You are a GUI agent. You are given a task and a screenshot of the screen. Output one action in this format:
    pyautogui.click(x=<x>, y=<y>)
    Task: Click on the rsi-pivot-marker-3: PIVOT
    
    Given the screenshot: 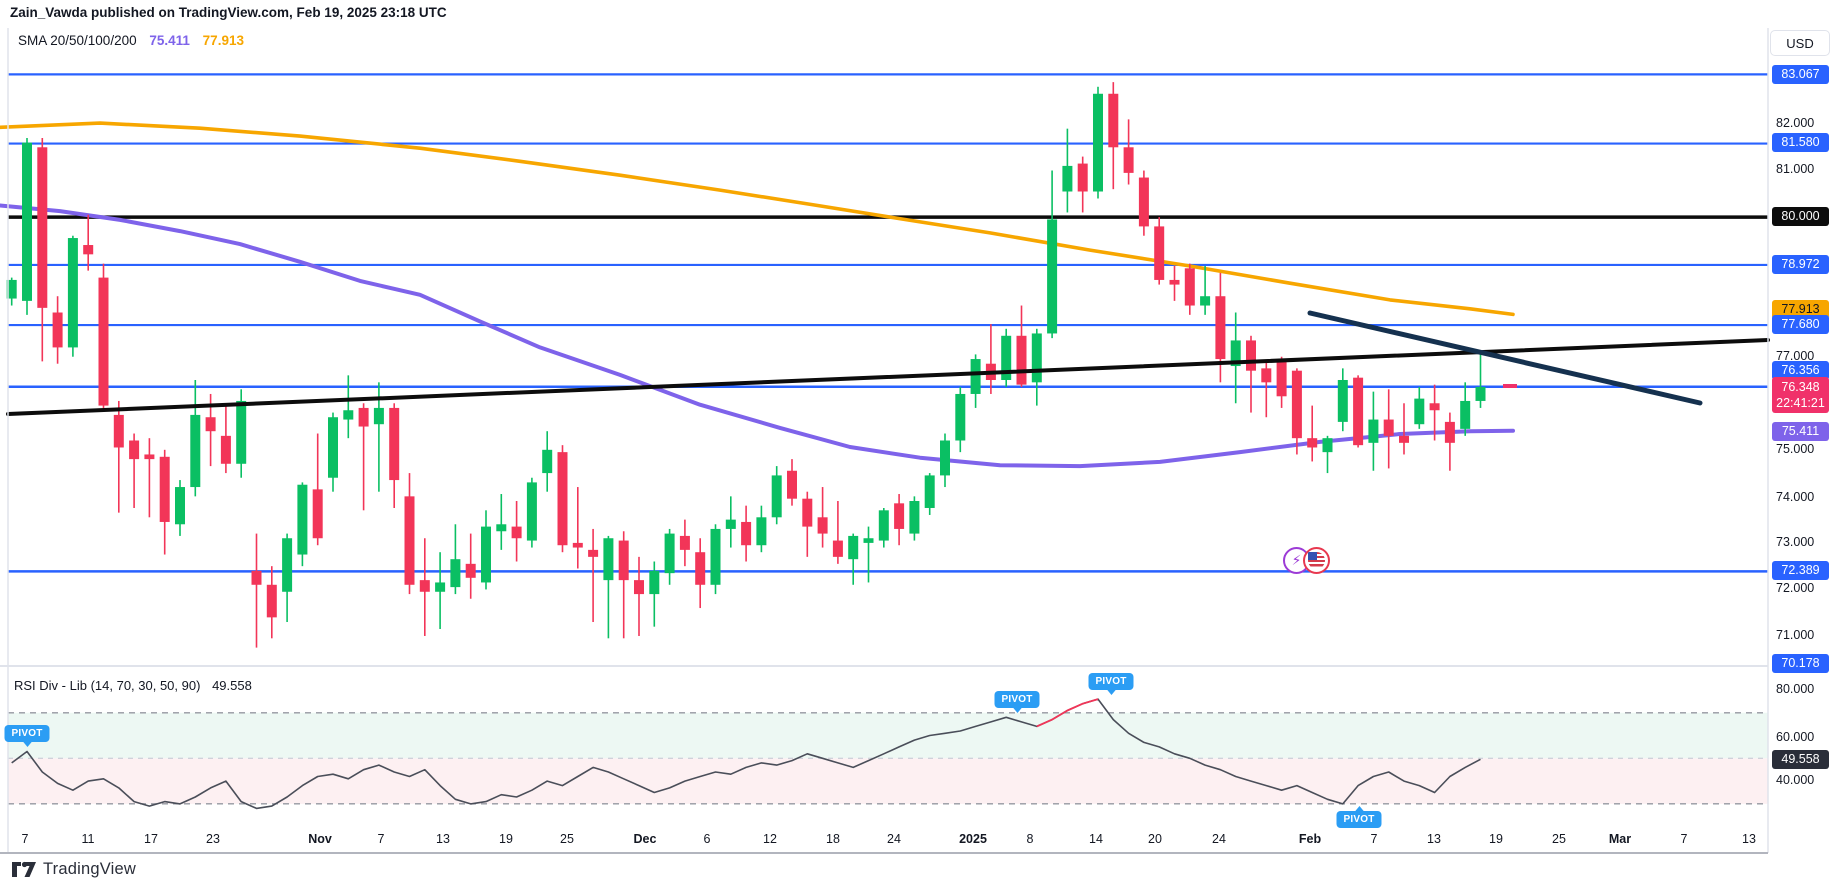 What is the action you would take?
    pyautogui.click(x=1111, y=684)
    